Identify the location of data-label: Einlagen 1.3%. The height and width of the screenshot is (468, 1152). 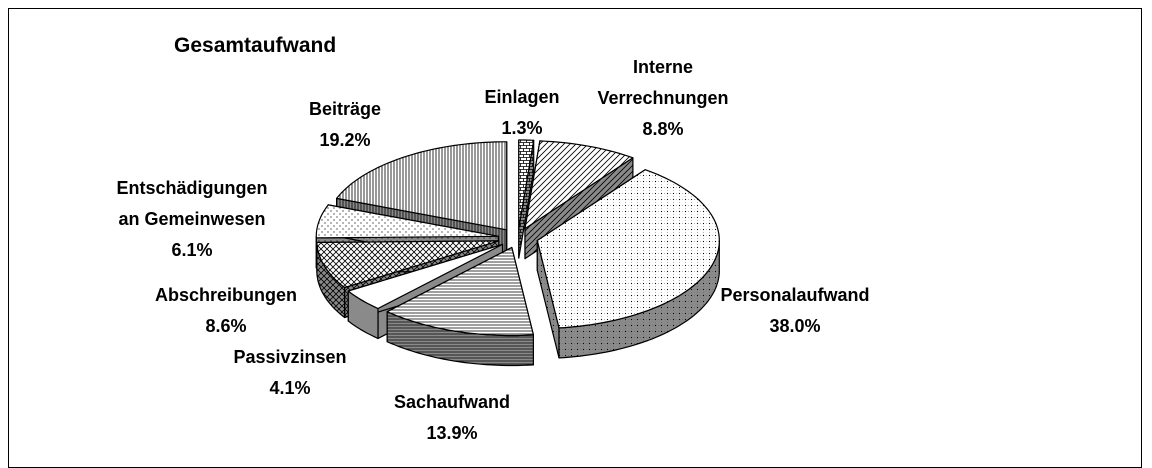
(522, 113).